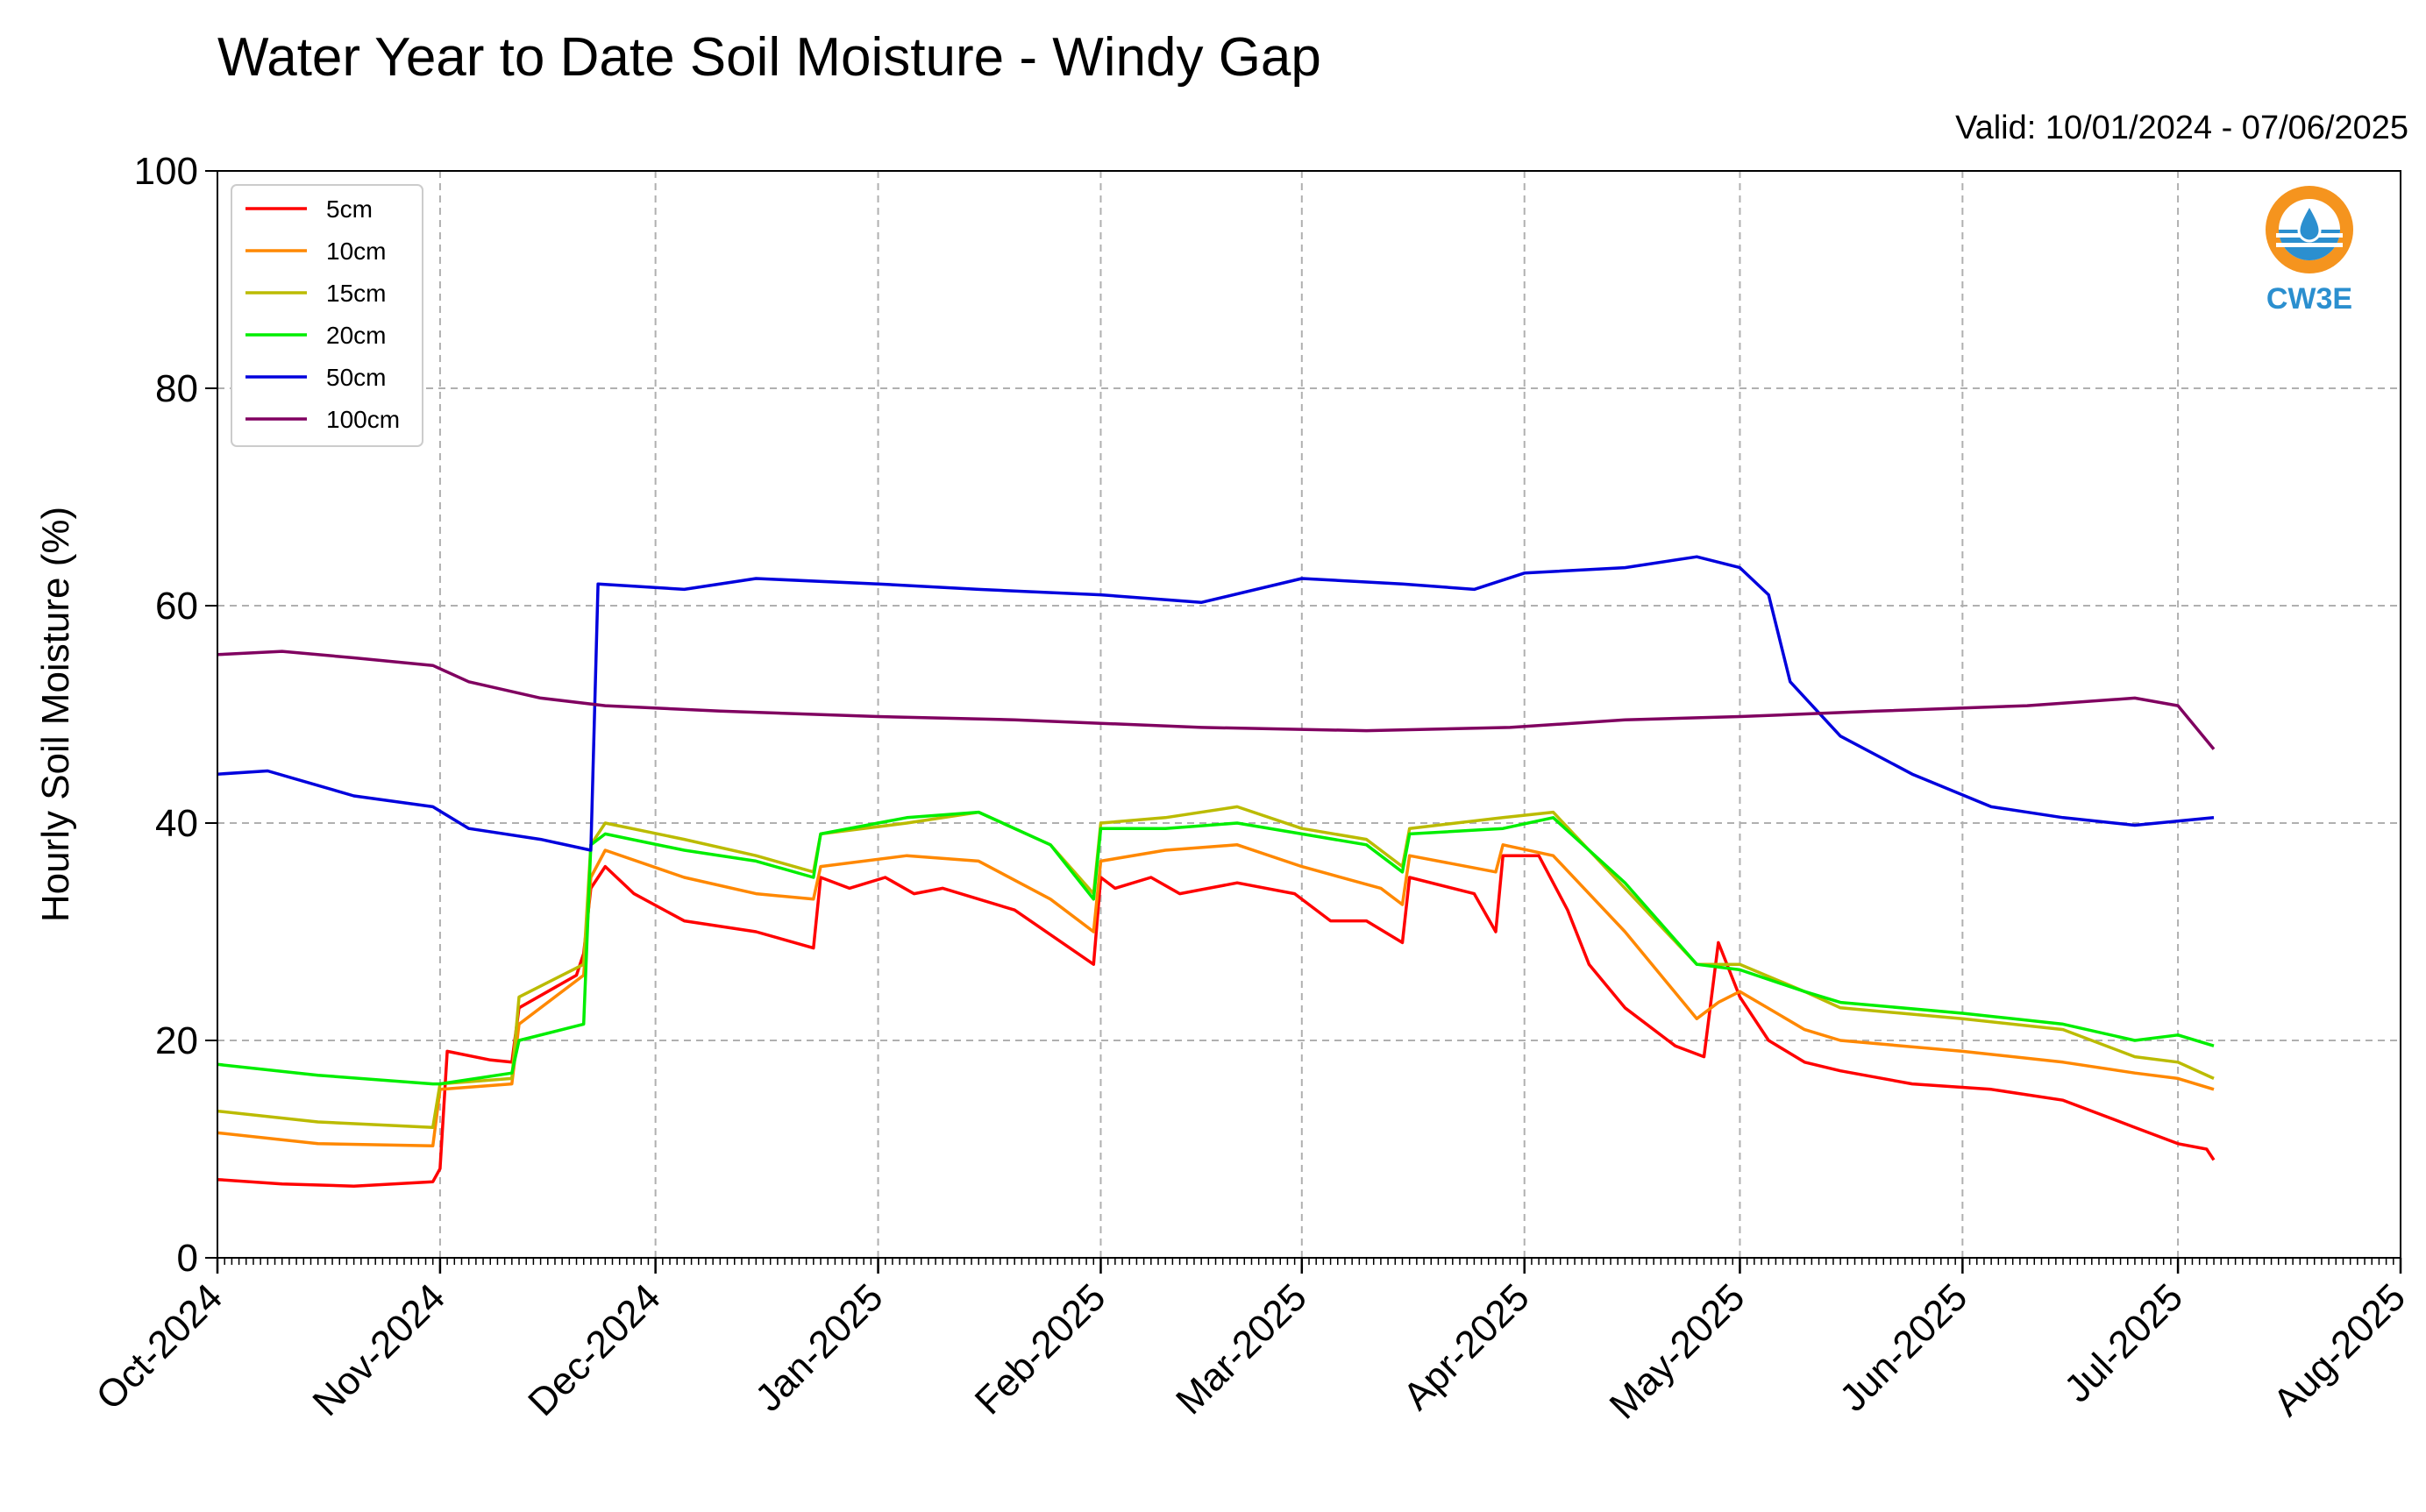 The width and height of the screenshot is (2426, 1512). Describe the element at coordinates (1040, 1349) in the screenshot. I see `x-tick-label: Feb-2025` at that location.